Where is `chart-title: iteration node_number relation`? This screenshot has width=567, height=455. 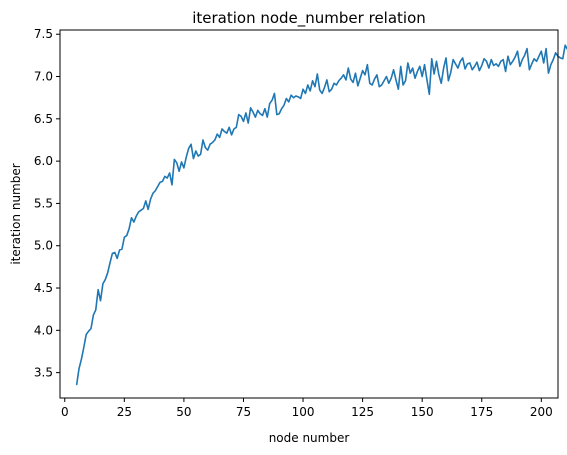 chart-title: iteration node_number relation is located at coordinates (309, 18).